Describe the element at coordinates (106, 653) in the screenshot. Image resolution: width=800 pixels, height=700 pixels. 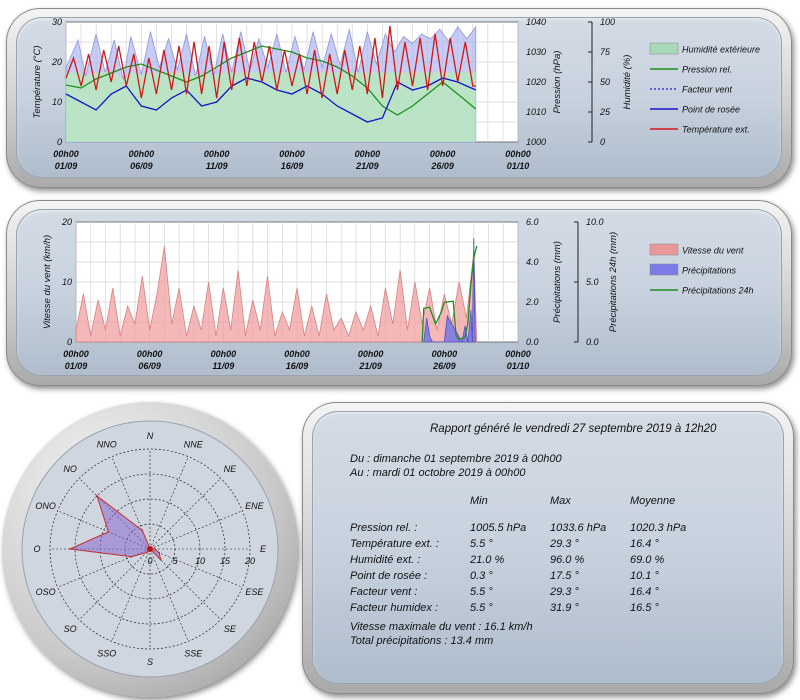
I see `rose-direction-label: SSO` at that location.